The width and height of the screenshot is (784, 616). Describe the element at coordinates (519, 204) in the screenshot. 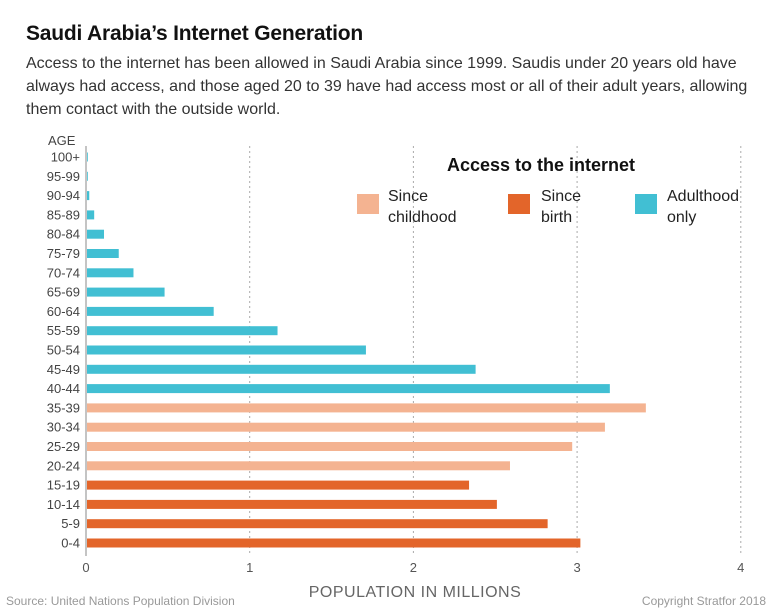

I see `legend-swatch-since-birth` at that location.